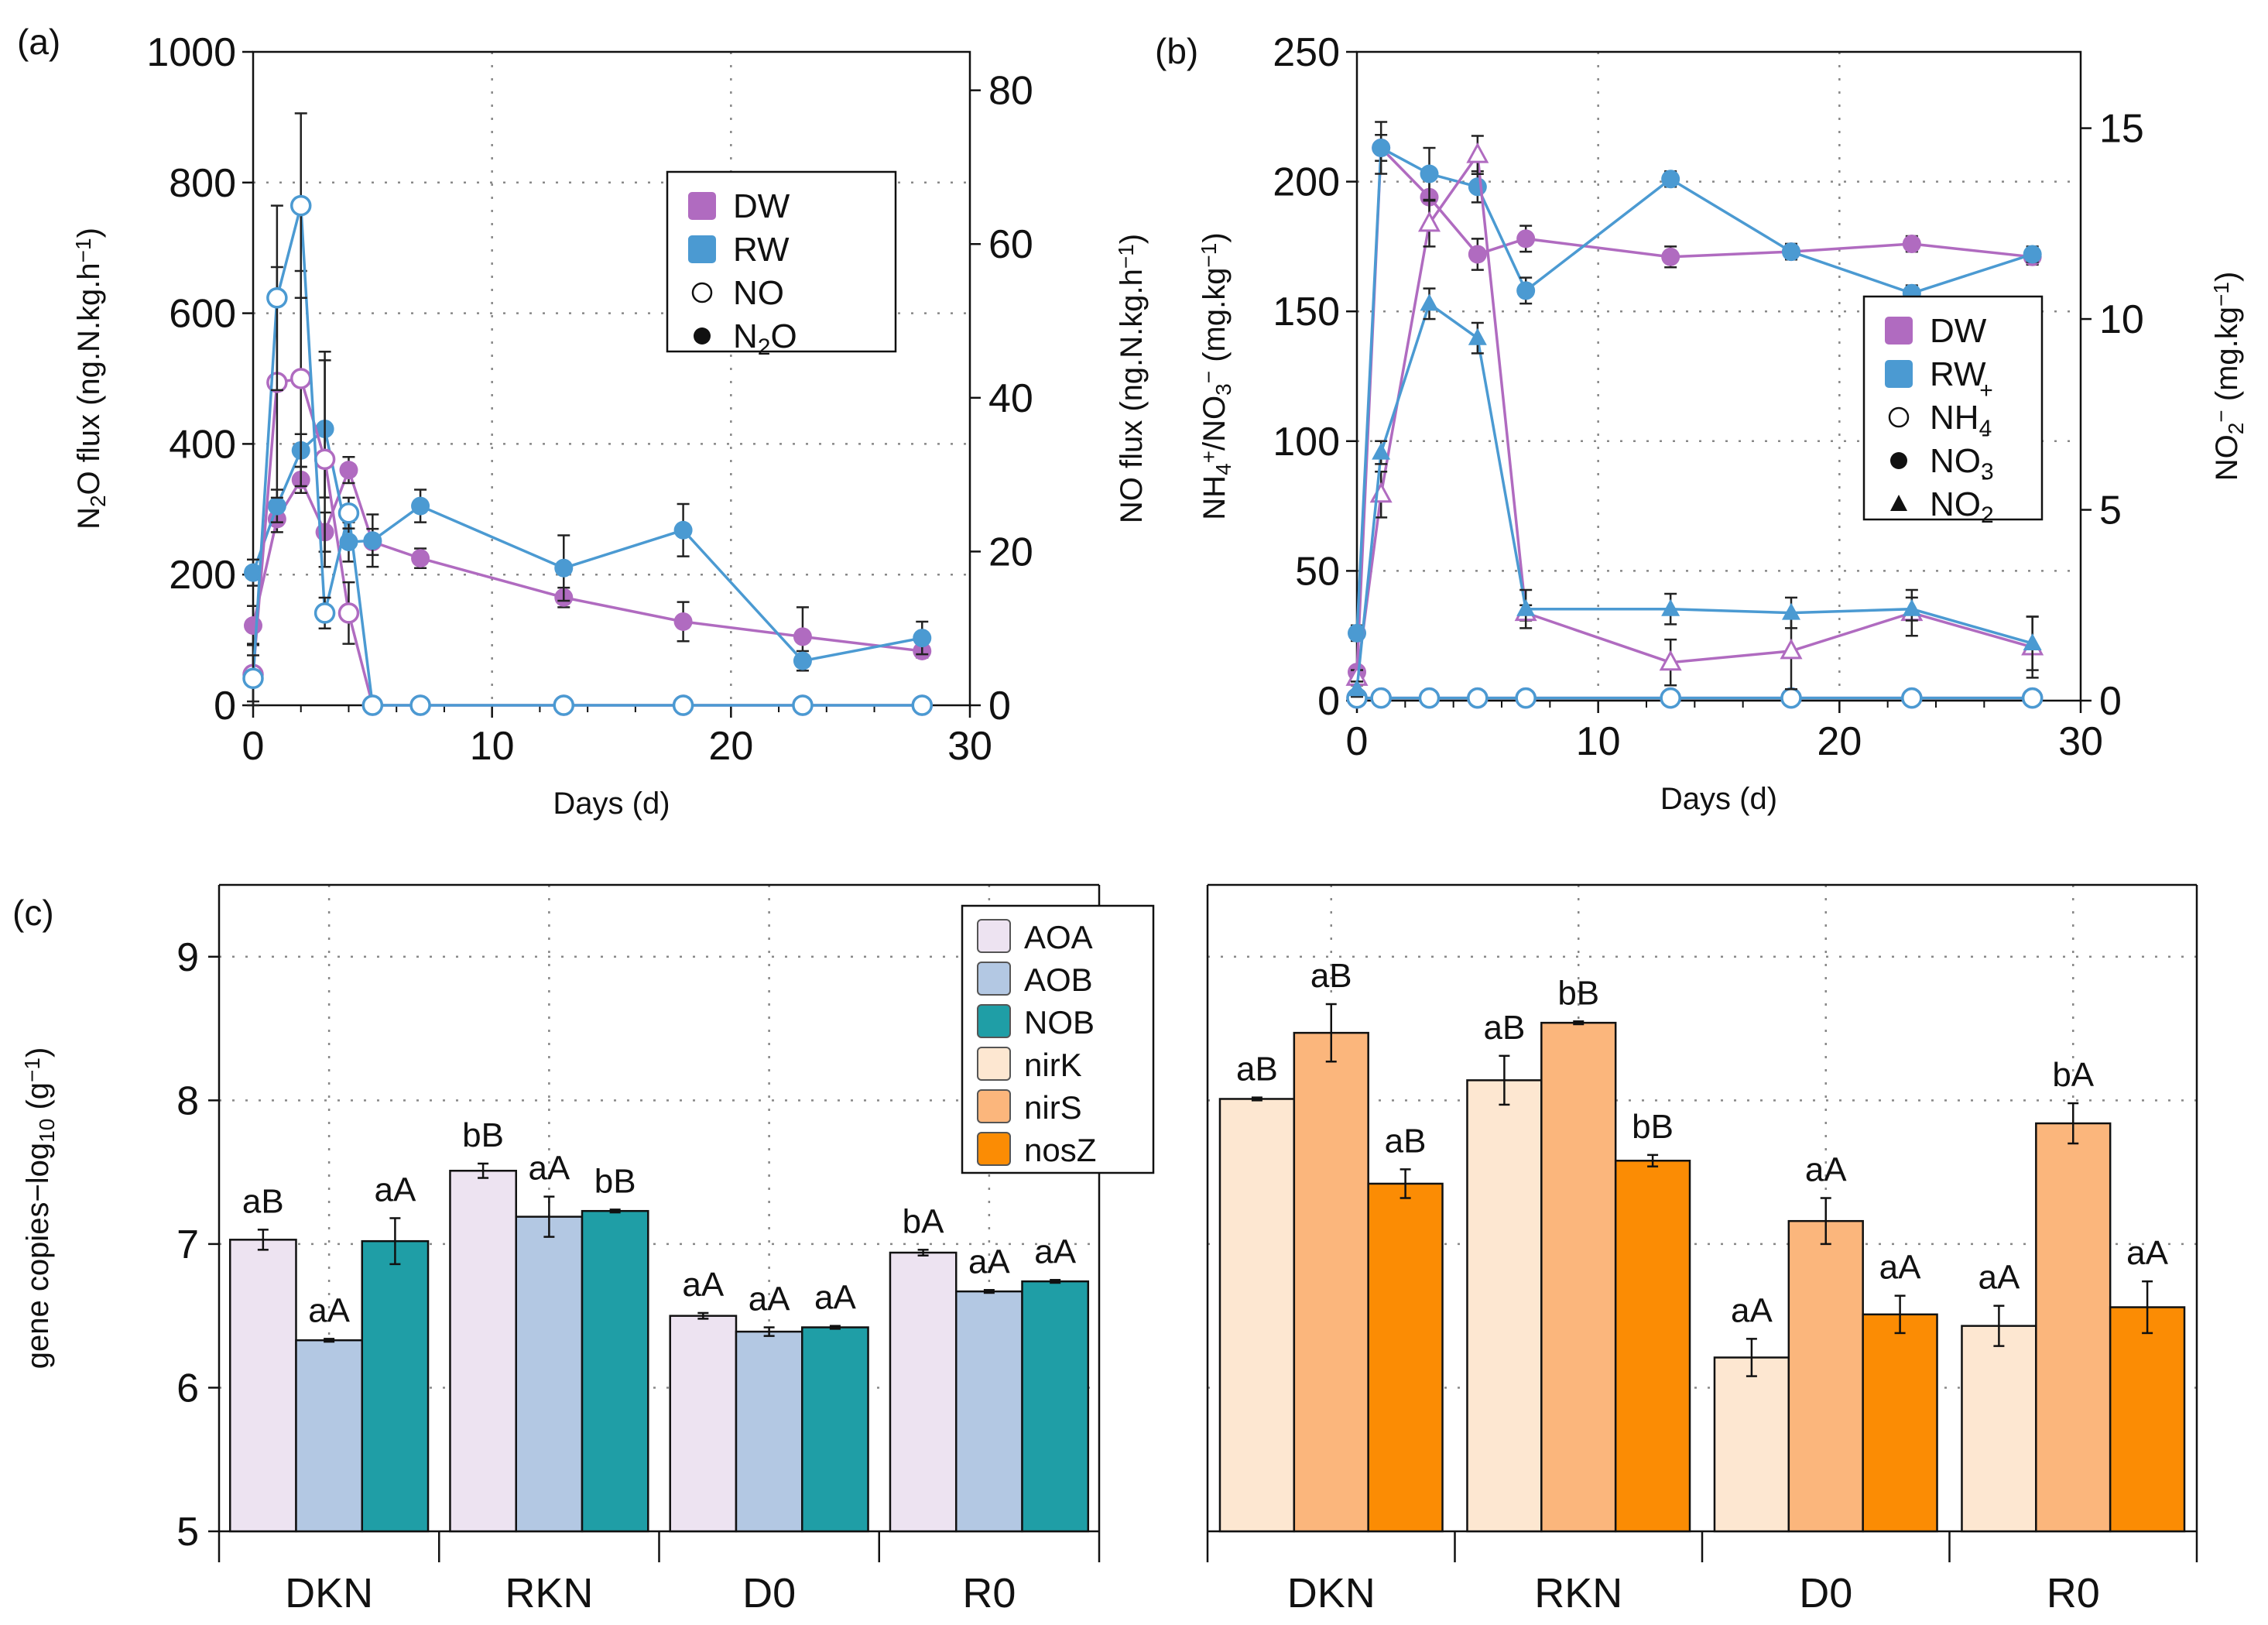 This screenshot has width=2268, height=1625. Describe the element at coordinates (1223, 469) in the screenshot. I see `y-axis-label-part: 4` at that location.